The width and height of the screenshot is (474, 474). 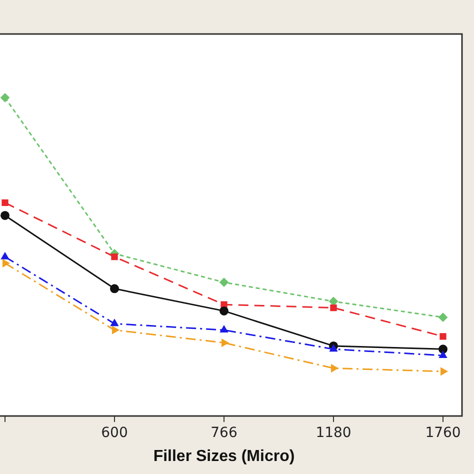 I want to click on x-tick-label: 600, so click(x=114, y=433).